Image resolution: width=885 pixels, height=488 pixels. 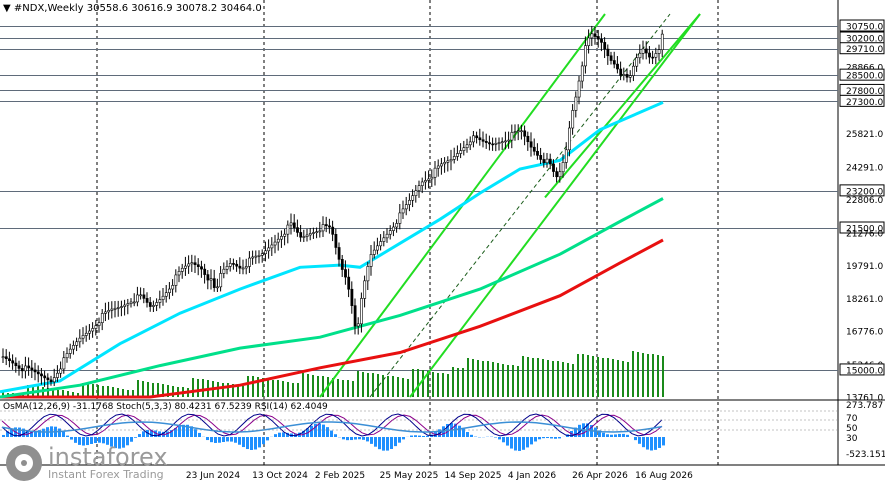 I want to click on date-tick-label: 14 Sep 2025, so click(x=472, y=476).